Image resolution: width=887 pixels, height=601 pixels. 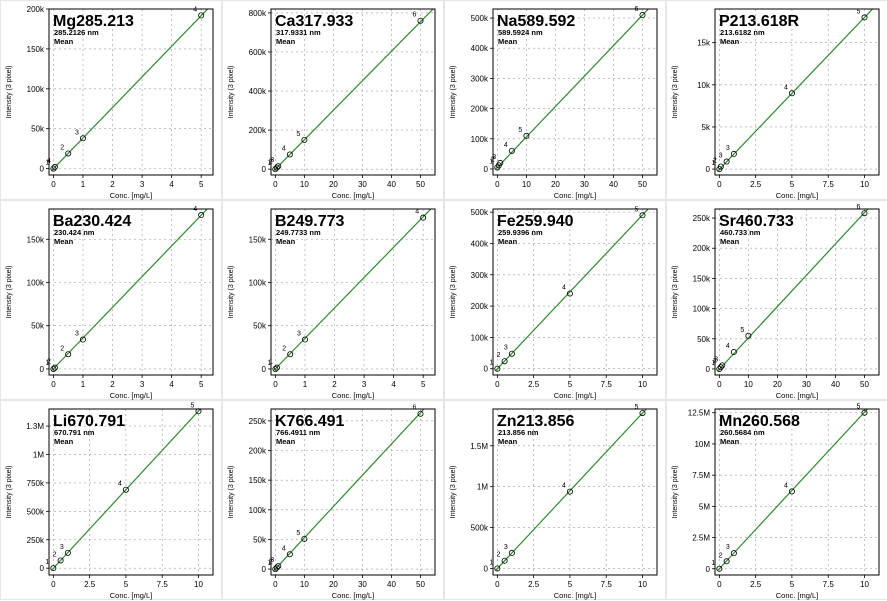 I want to click on y-tick-label: 50k, so click(x=704, y=339).